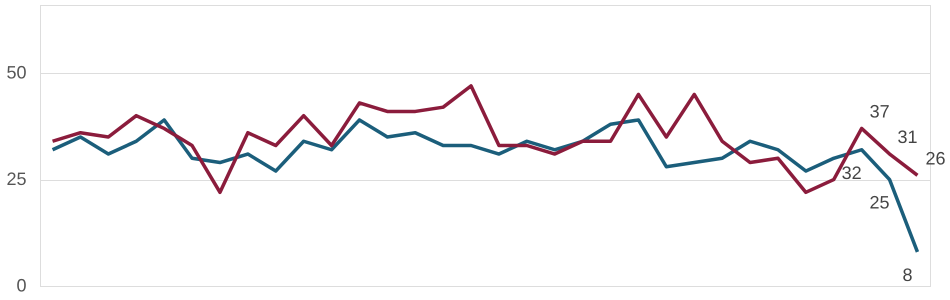 The width and height of the screenshot is (950, 300). What do you see at coordinates (16, 179) in the screenshot?
I see `y-tick-label: 25` at bounding box center [16, 179].